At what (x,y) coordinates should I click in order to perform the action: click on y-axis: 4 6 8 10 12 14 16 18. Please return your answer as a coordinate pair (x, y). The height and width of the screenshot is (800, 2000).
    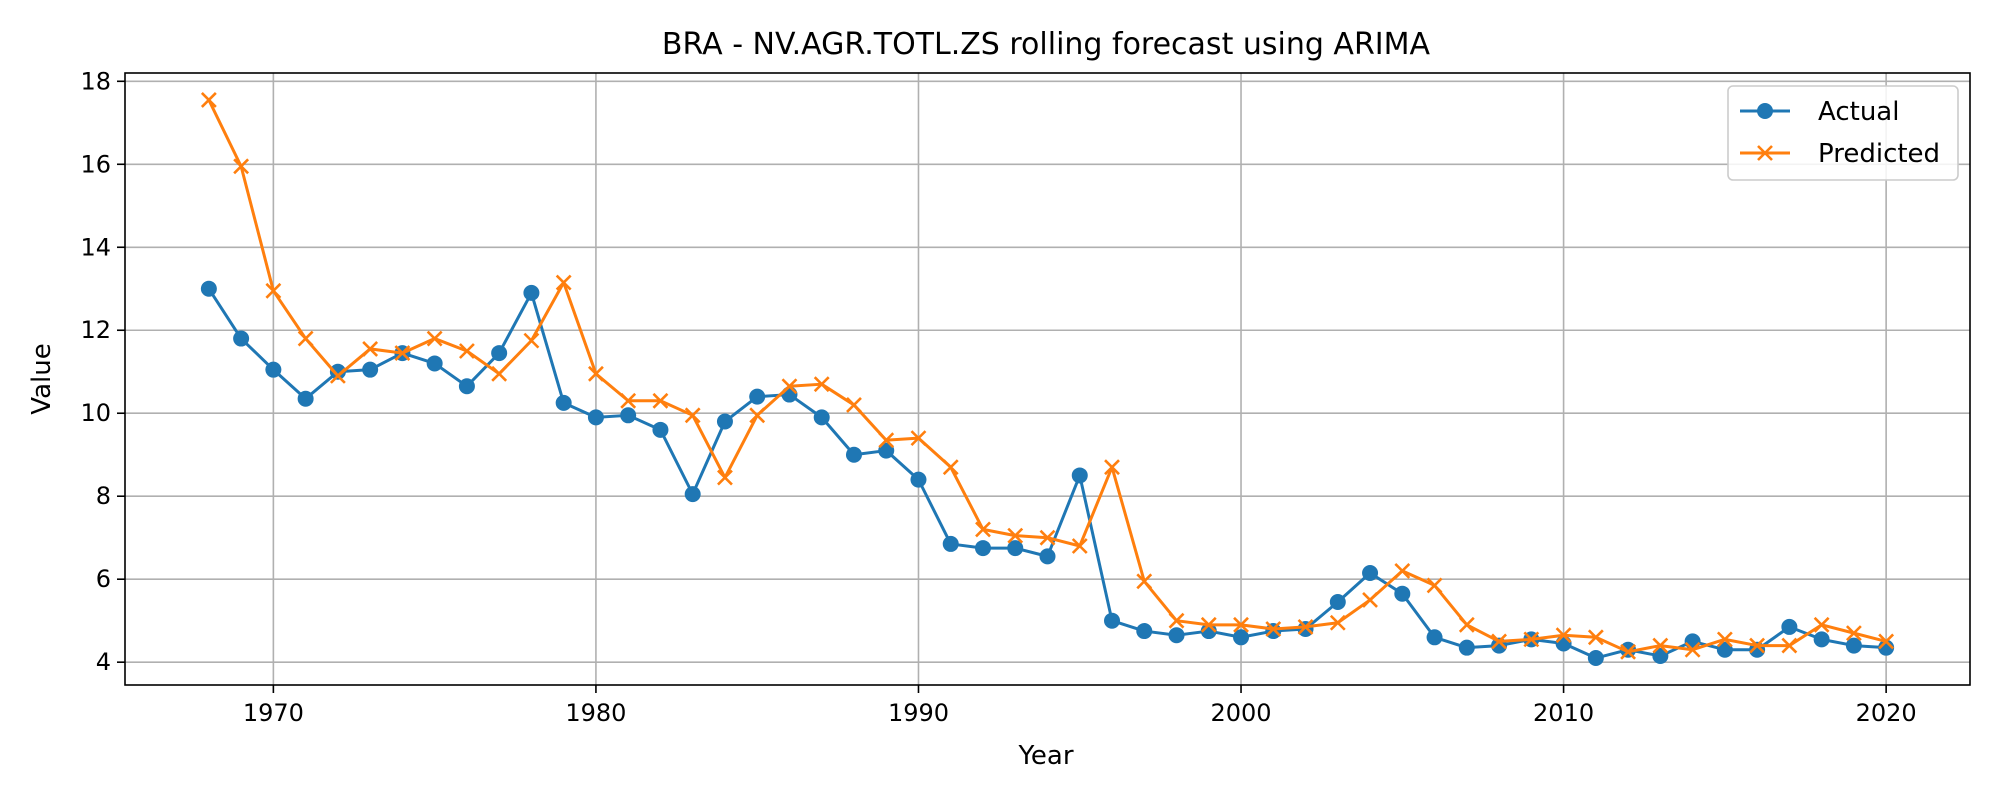
    Looking at the image, I should click on (102, 371).